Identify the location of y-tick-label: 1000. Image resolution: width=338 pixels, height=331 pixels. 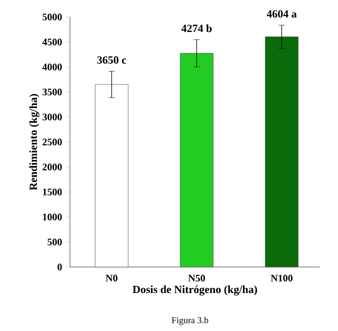
(52, 217).